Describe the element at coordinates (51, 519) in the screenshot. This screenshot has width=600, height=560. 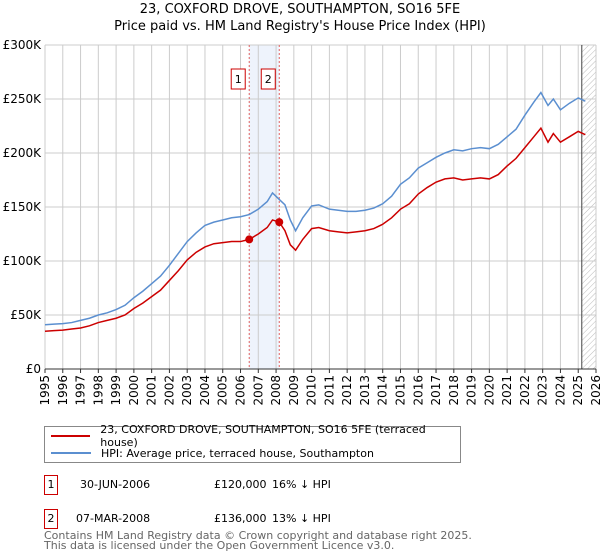
I see `sale-badge: 2` at that location.